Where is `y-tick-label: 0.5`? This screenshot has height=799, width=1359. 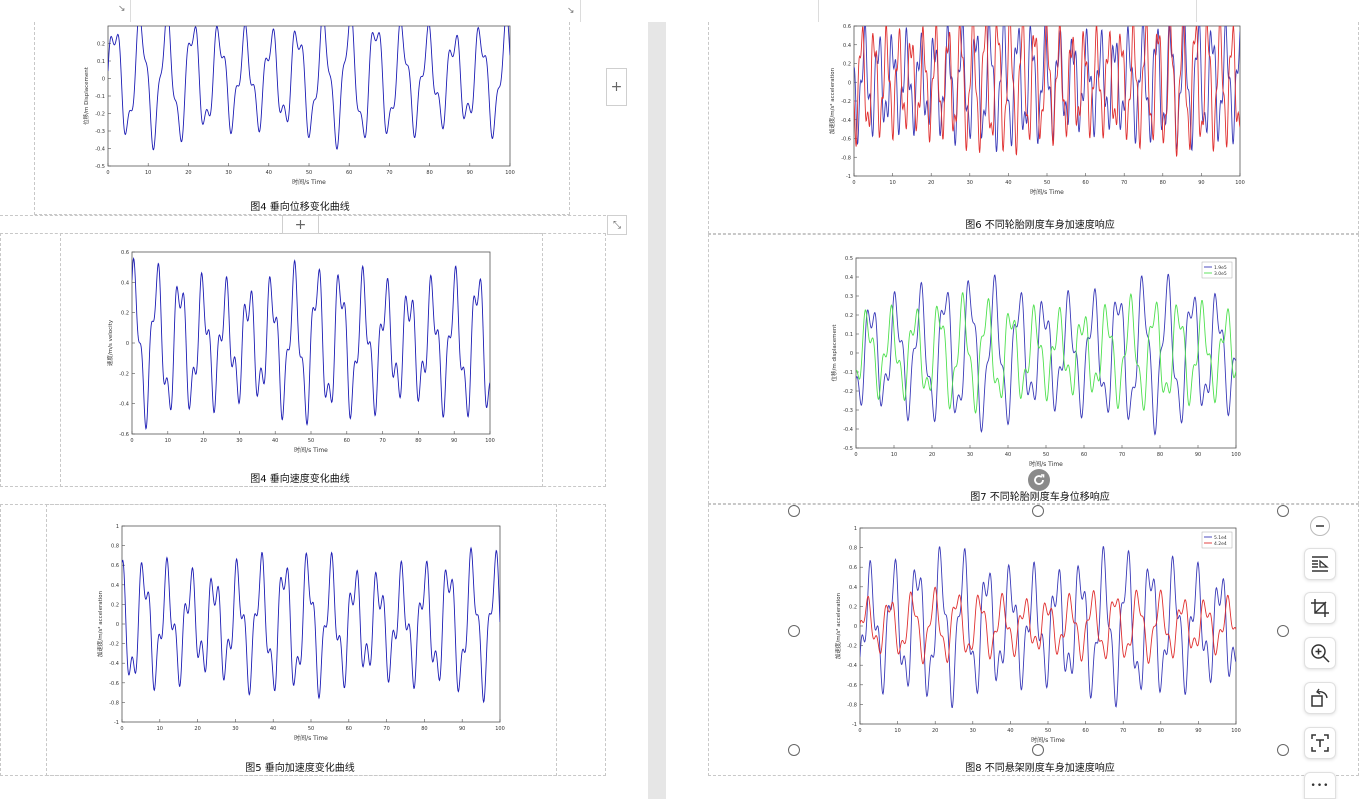 y-tick-label: 0.5 is located at coordinates (849, 259).